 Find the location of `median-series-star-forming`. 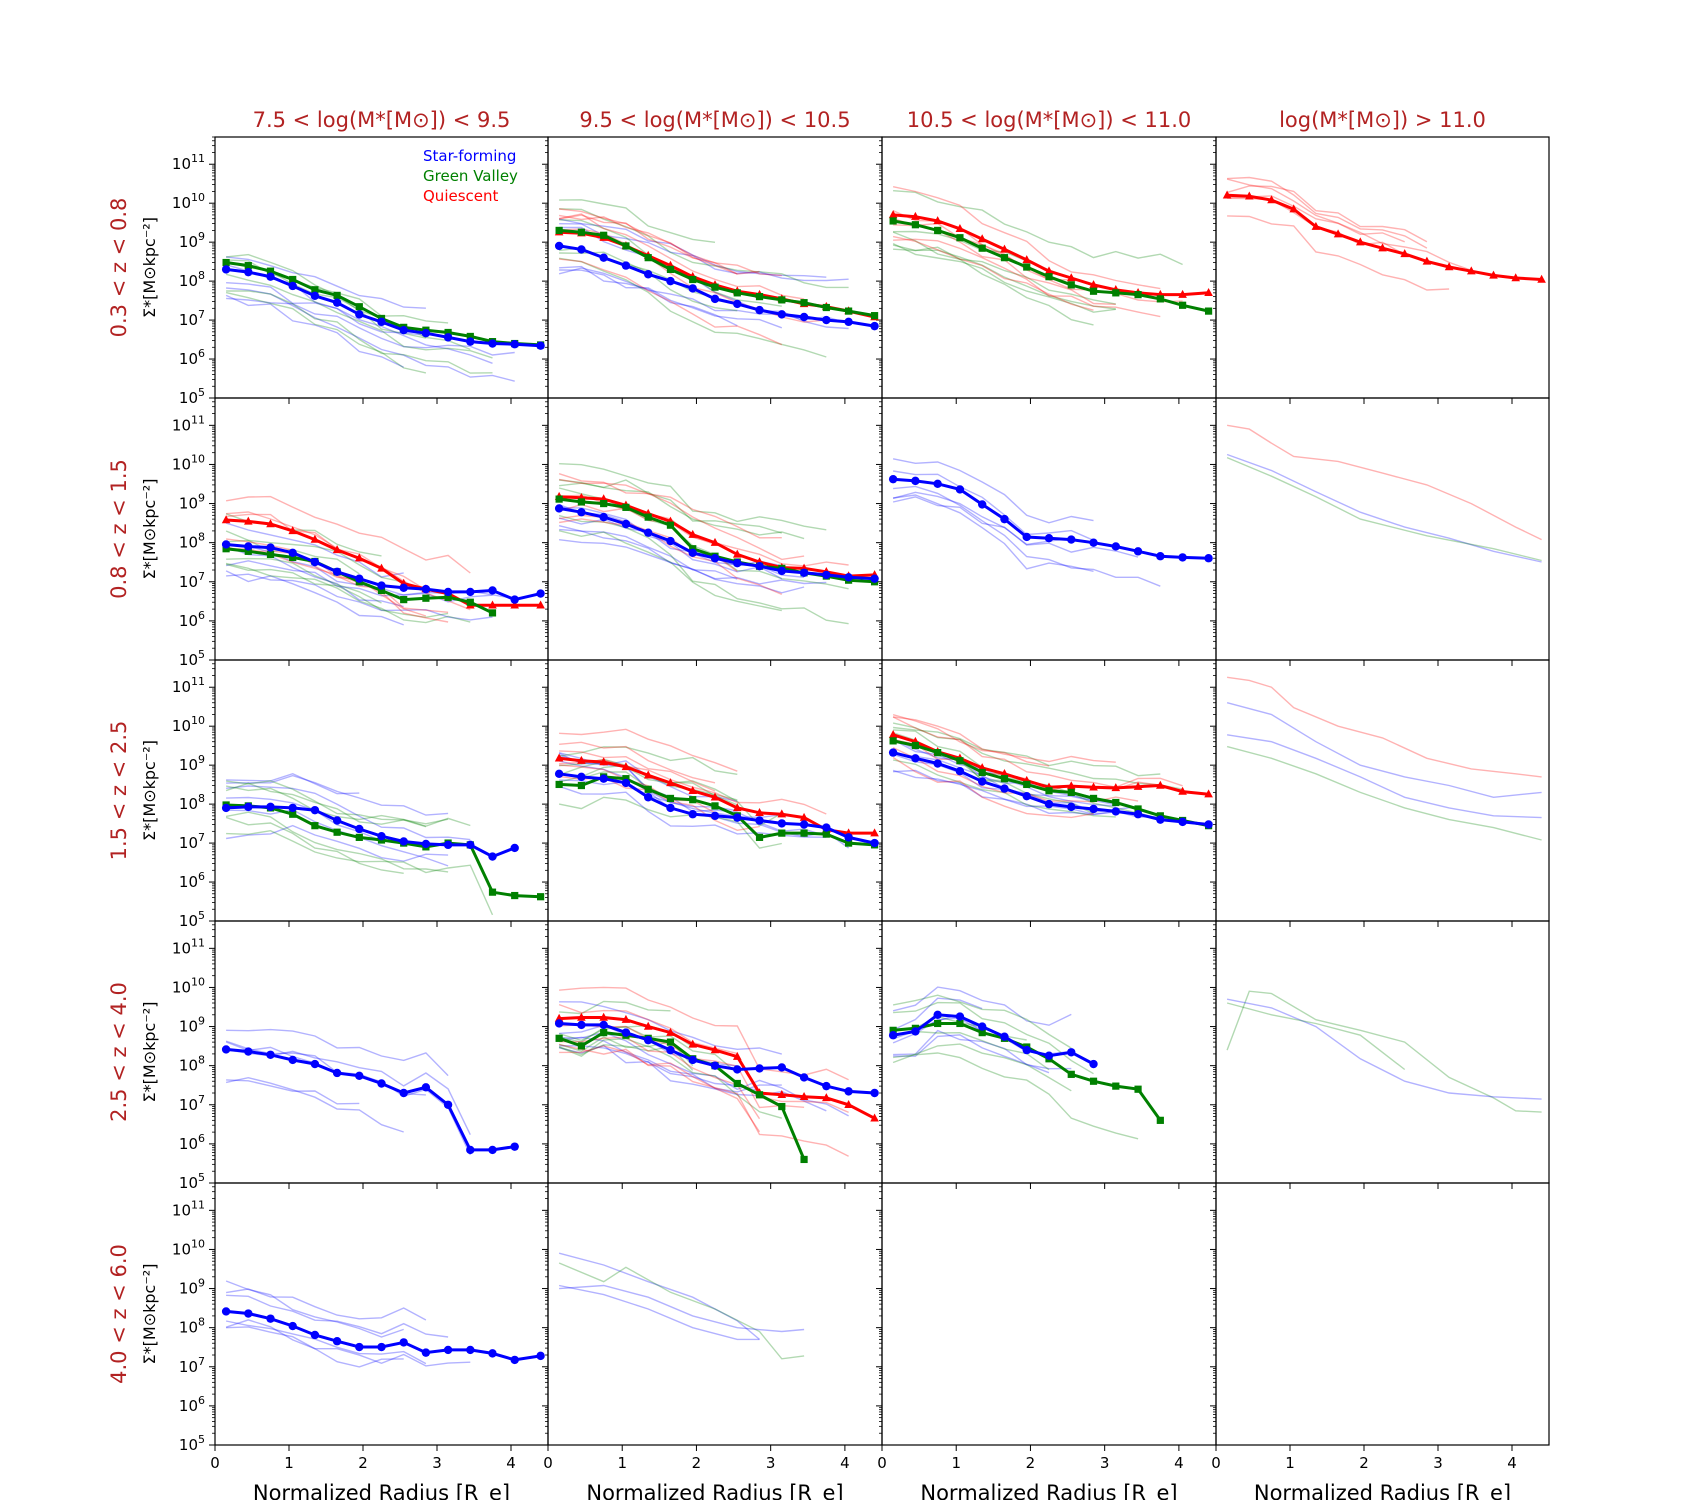

median-series-star-forming is located at coordinates (383, 307).